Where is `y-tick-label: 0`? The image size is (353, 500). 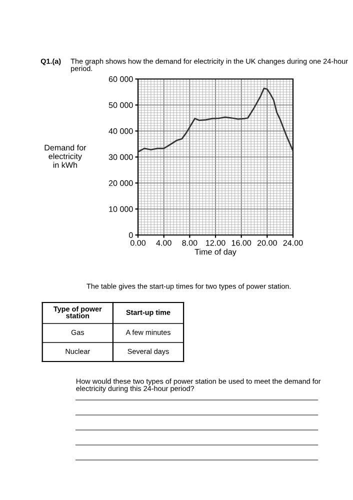 y-tick-label: 0 is located at coordinates (130, 235).